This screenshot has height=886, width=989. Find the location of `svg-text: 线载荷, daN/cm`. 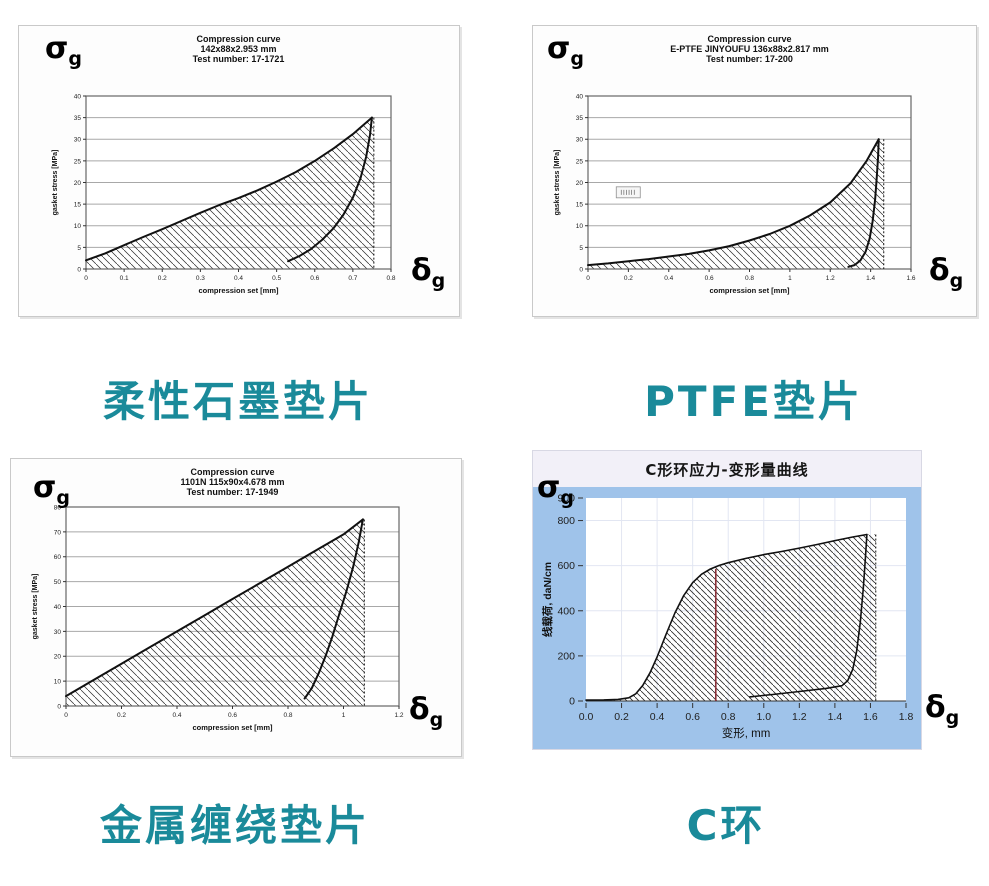

svg-text: 线载荷, daN/cm is located at coordinates (547, 599).